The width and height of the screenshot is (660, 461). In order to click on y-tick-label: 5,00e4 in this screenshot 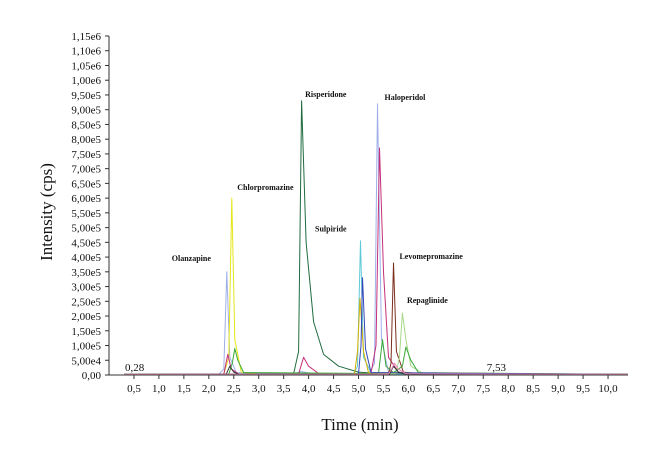, I will do `click(86, 361)`.